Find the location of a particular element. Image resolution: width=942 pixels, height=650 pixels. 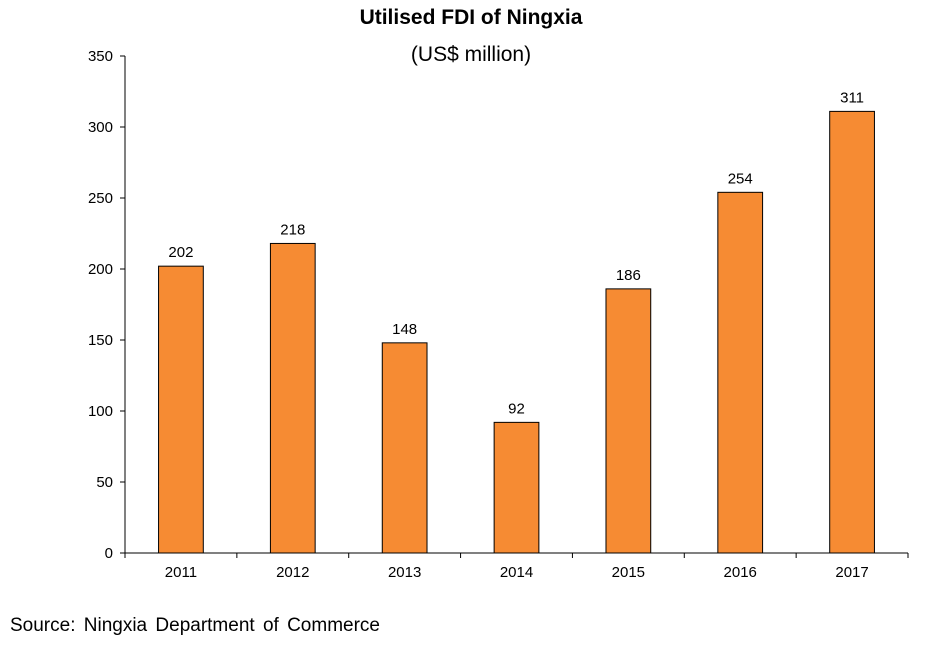

data-label-2015: 186 is located at coordinates (628, 275).